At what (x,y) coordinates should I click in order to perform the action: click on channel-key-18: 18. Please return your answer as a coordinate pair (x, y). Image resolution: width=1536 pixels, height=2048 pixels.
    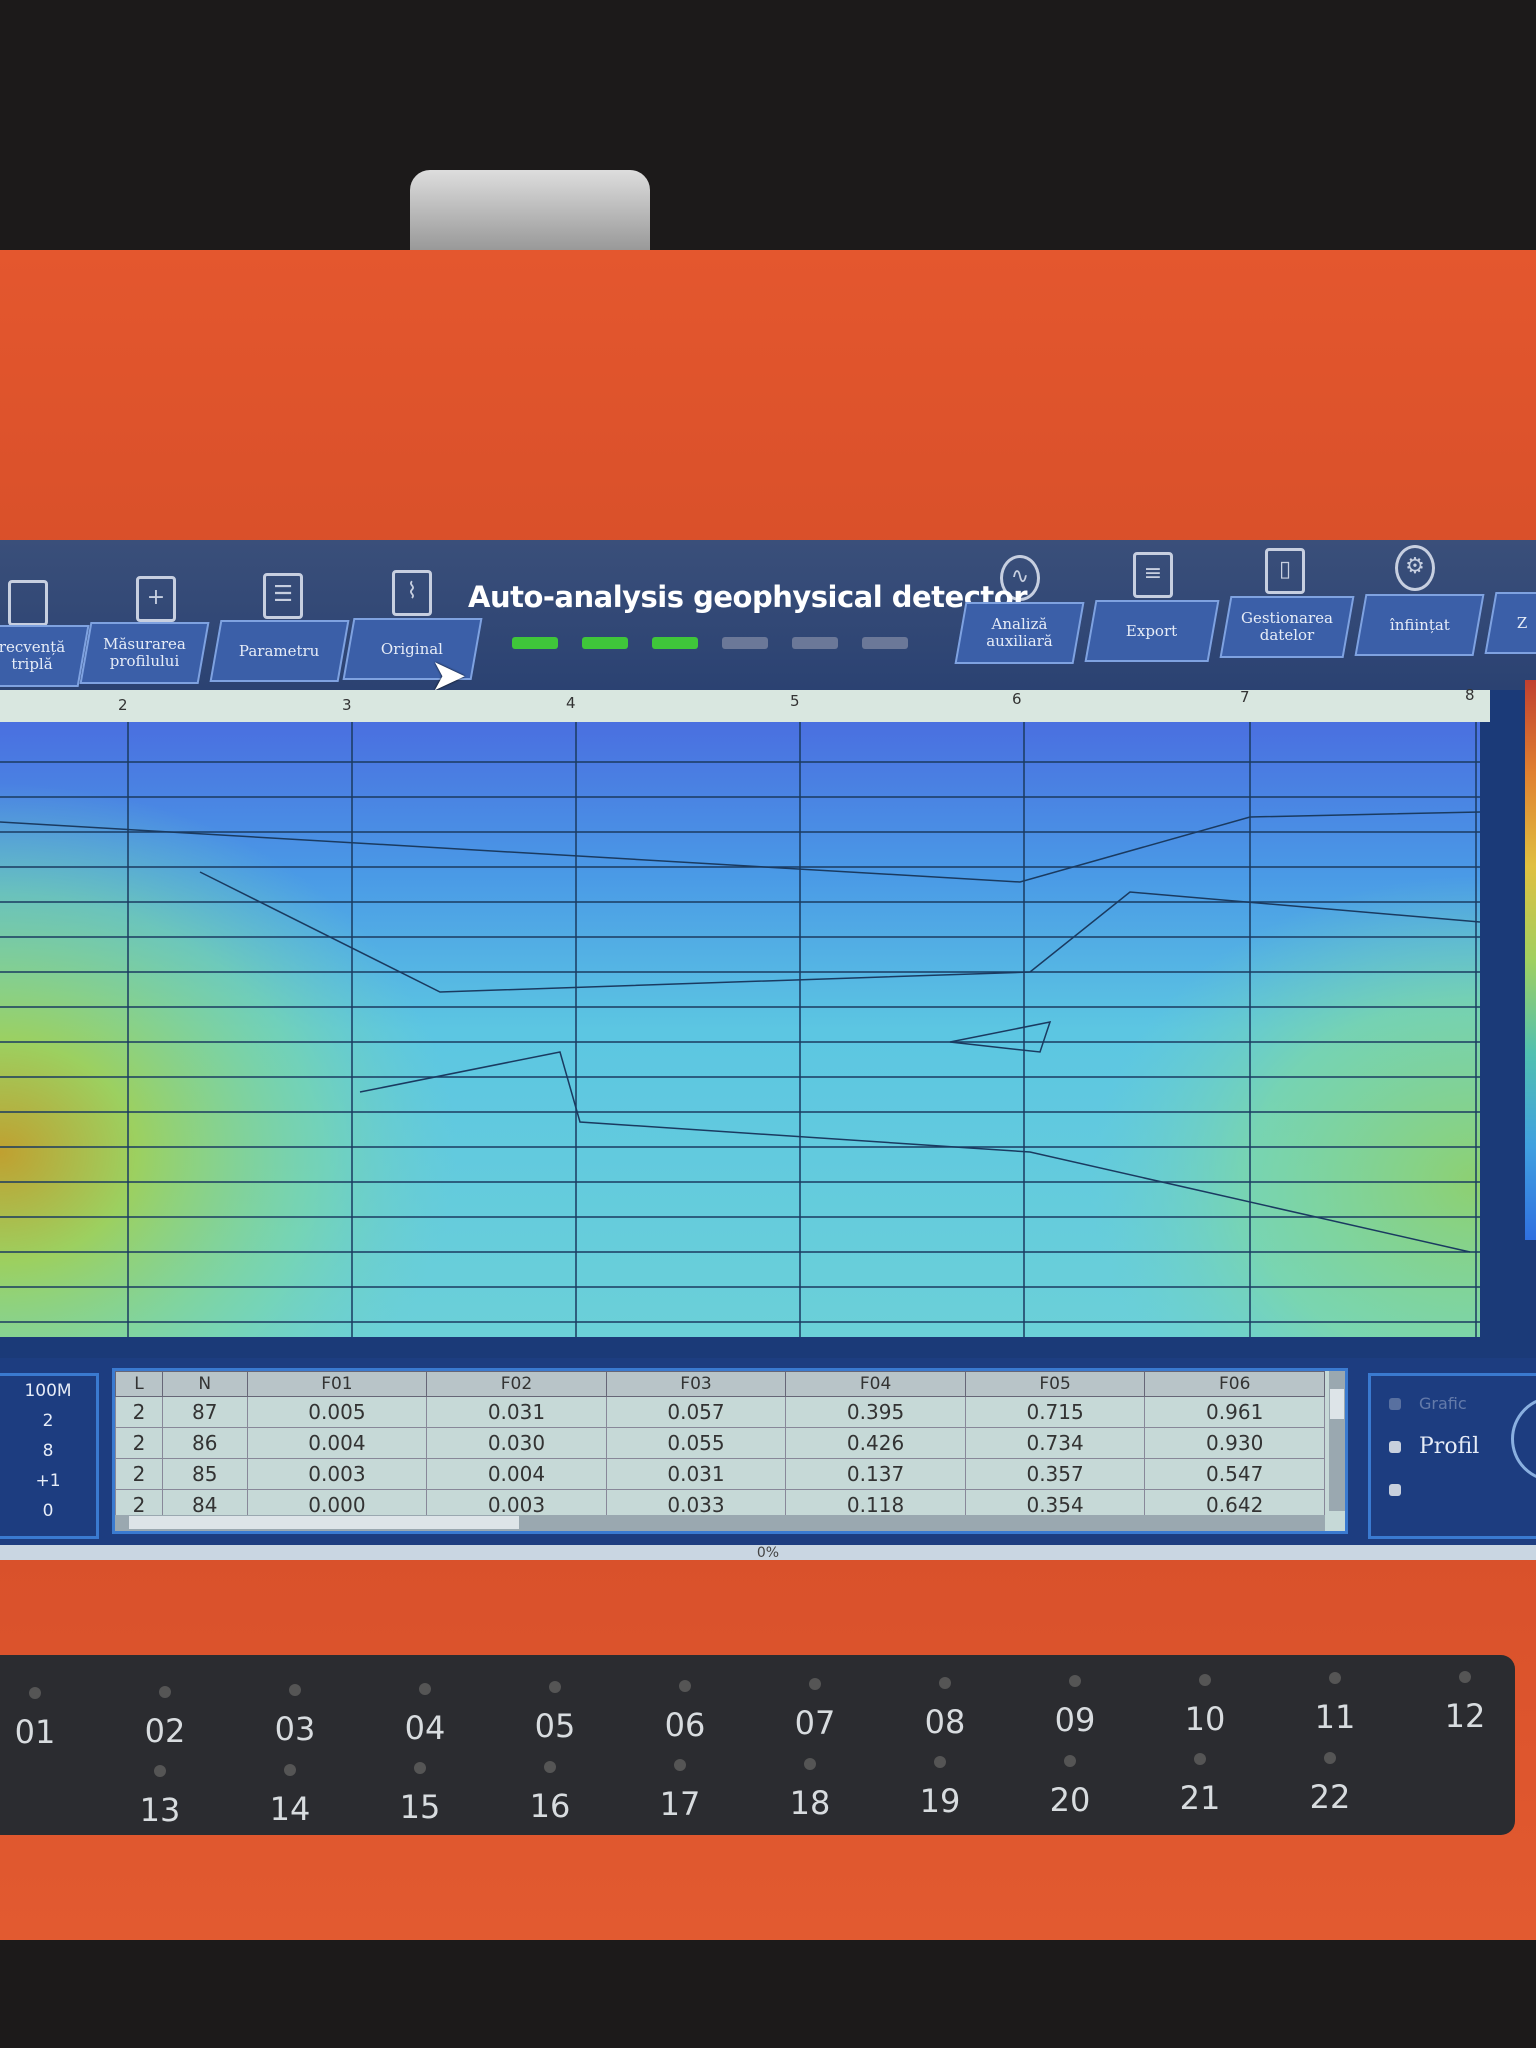
    Looking at the image, I should click on (810, 1802).